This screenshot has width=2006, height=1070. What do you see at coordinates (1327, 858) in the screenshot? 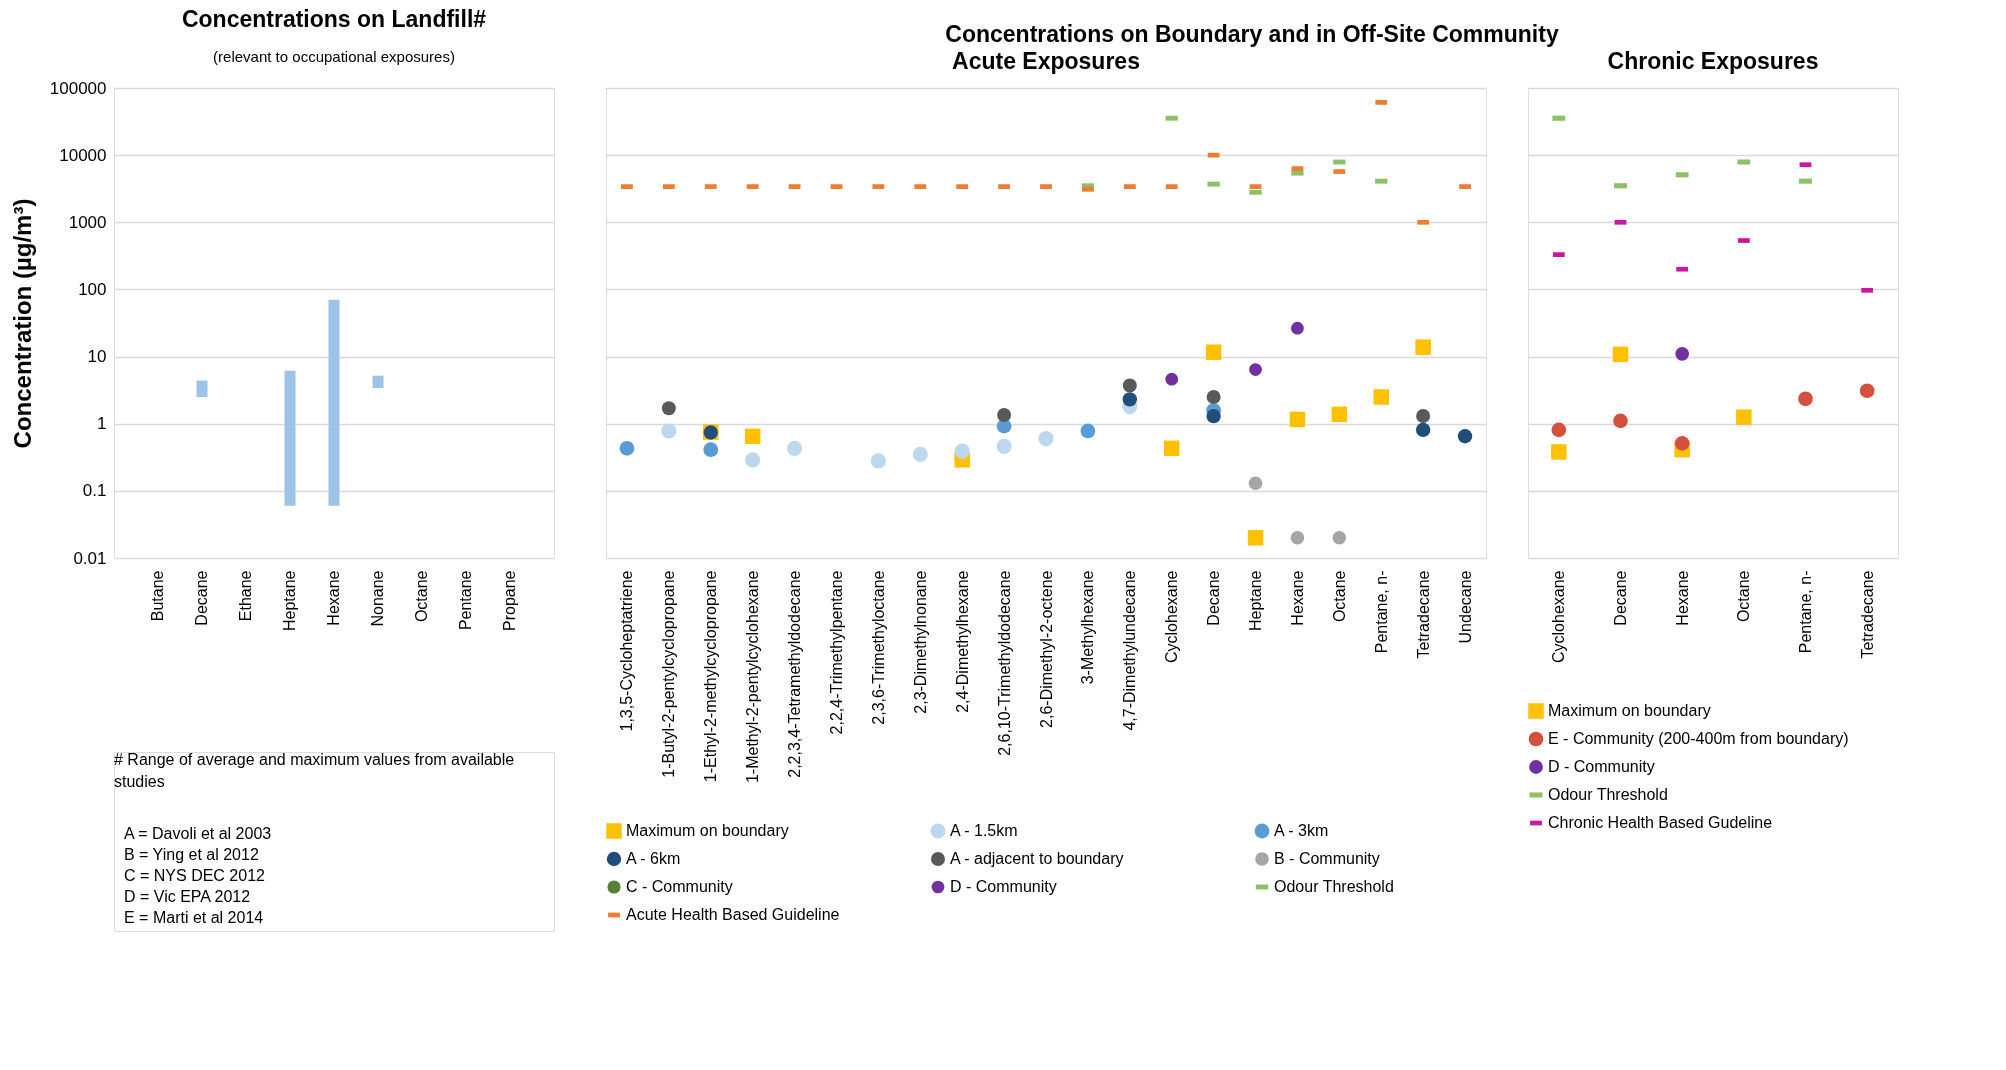
I see `legend-label: B - Community` at bounding box center [1327, 858].